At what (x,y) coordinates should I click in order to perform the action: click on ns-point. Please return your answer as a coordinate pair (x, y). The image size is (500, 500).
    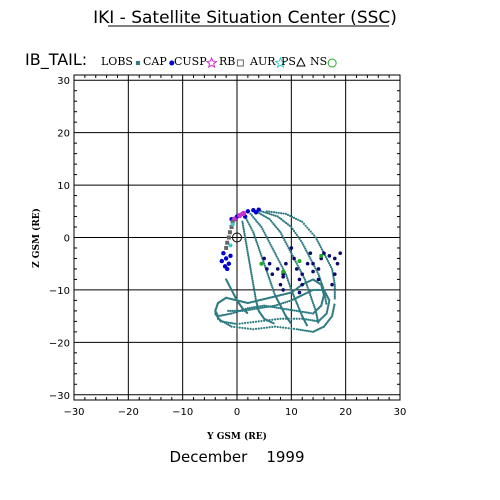
    Looking at the image, I should click on (261, 263).